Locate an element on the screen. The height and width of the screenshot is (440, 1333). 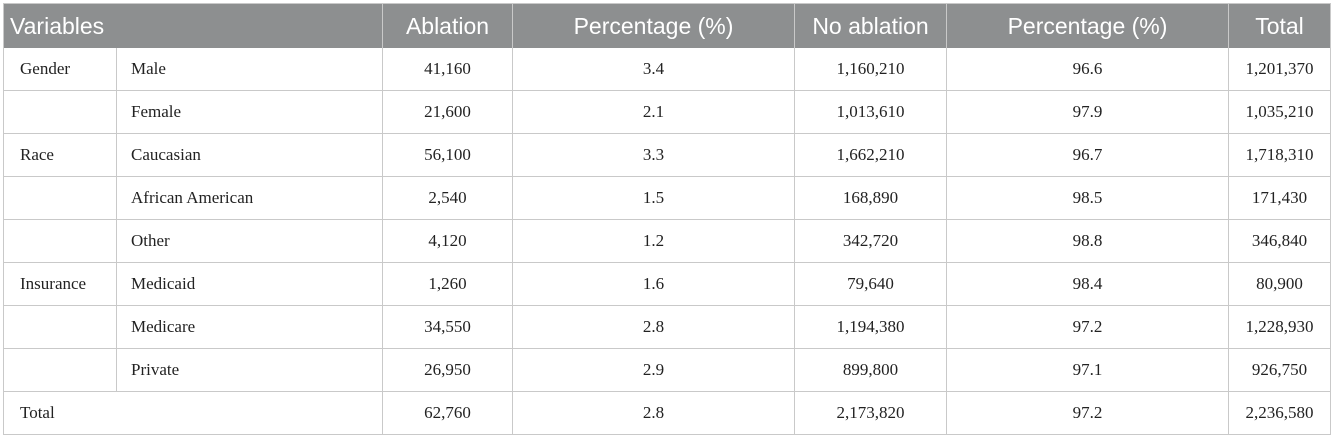
cell-ablation: 4,120 is located at coordinates (447, 241).